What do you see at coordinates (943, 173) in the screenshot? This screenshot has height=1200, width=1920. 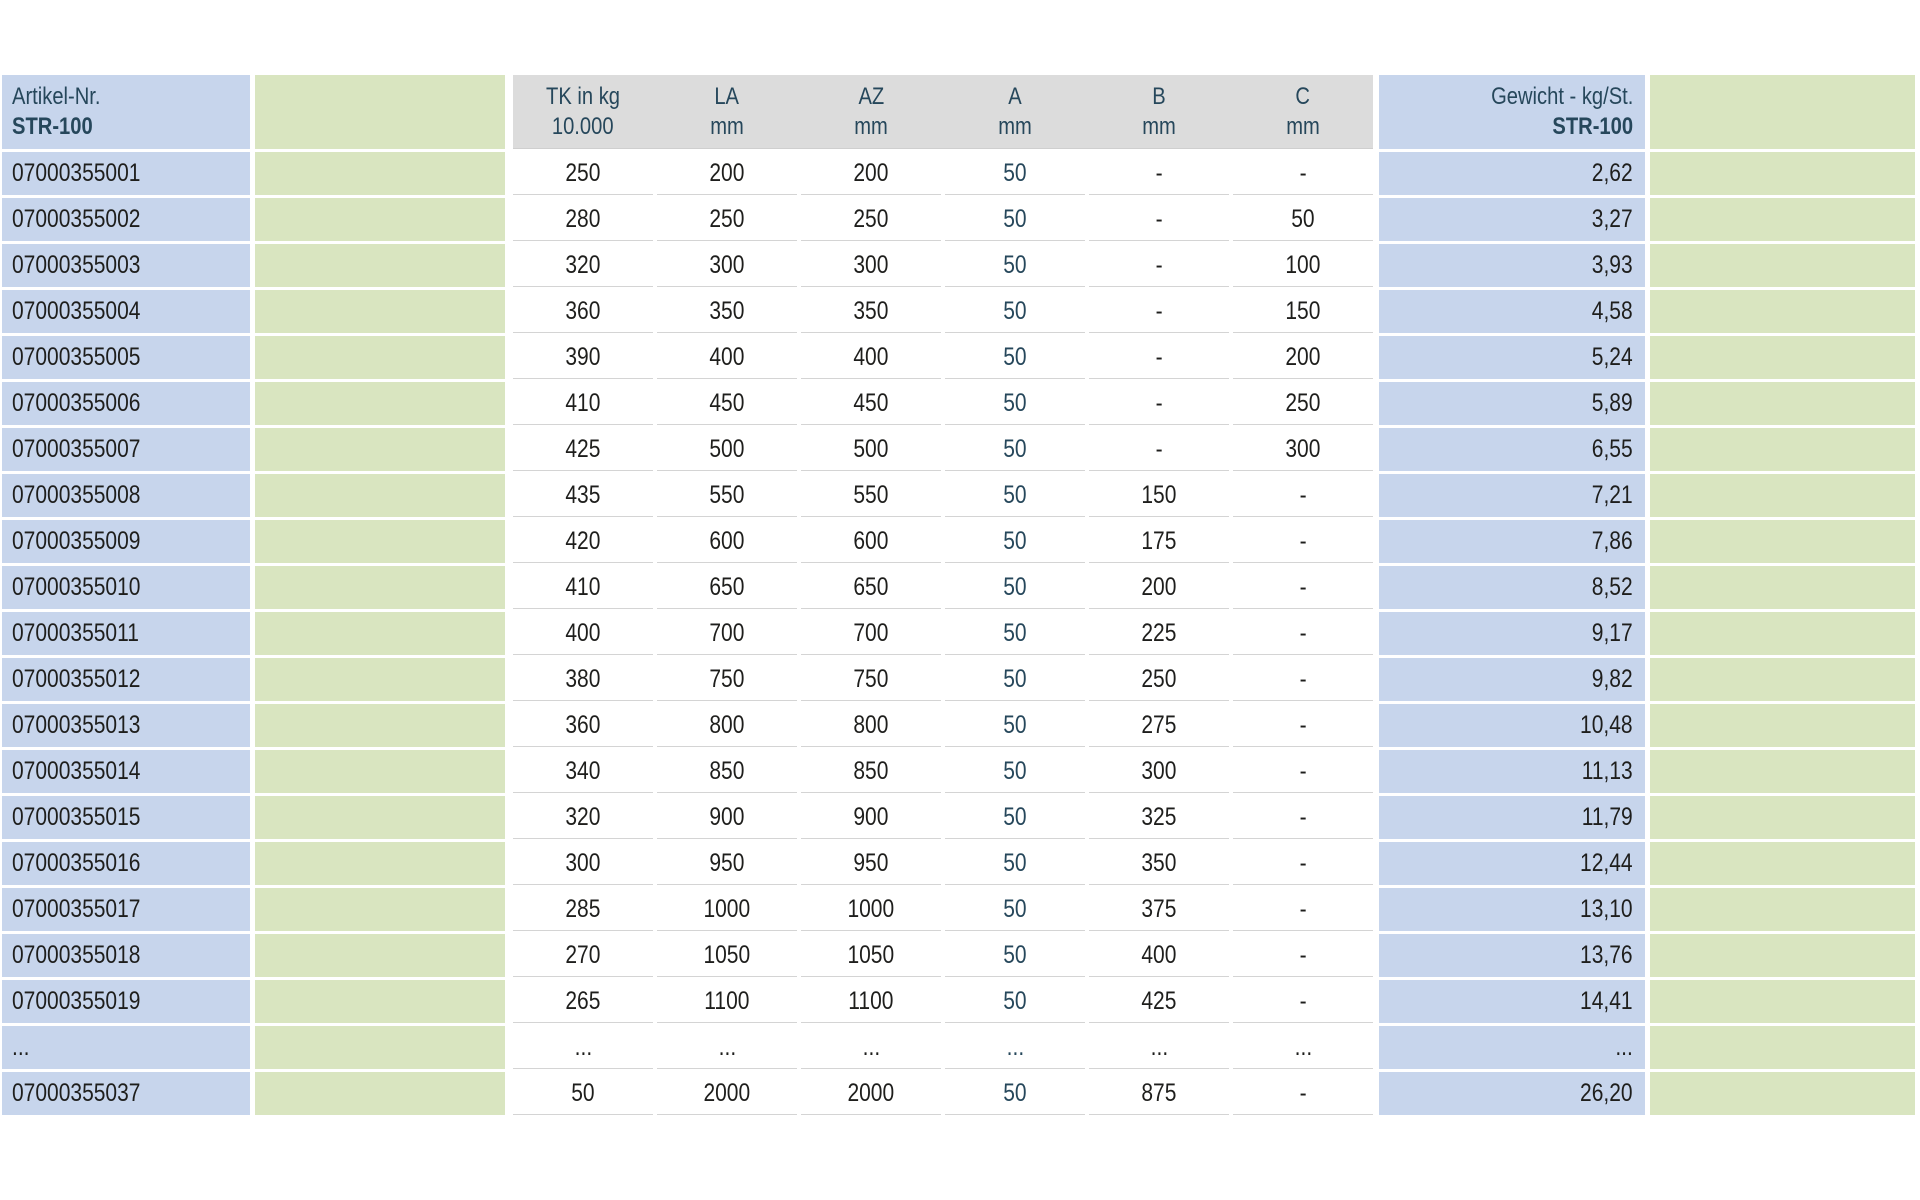 I see `spec-cells: 250 200 200 50 - -` at bounding box center [943, 173].